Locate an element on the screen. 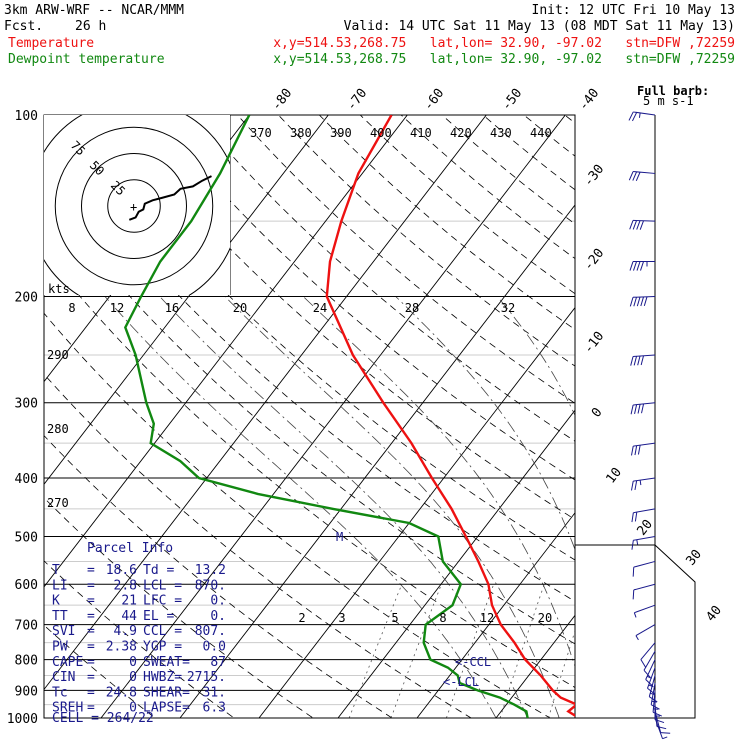 This screenshot has width=740, height=740. parcel-param-name: Tc is located at coordinates (60, 692).